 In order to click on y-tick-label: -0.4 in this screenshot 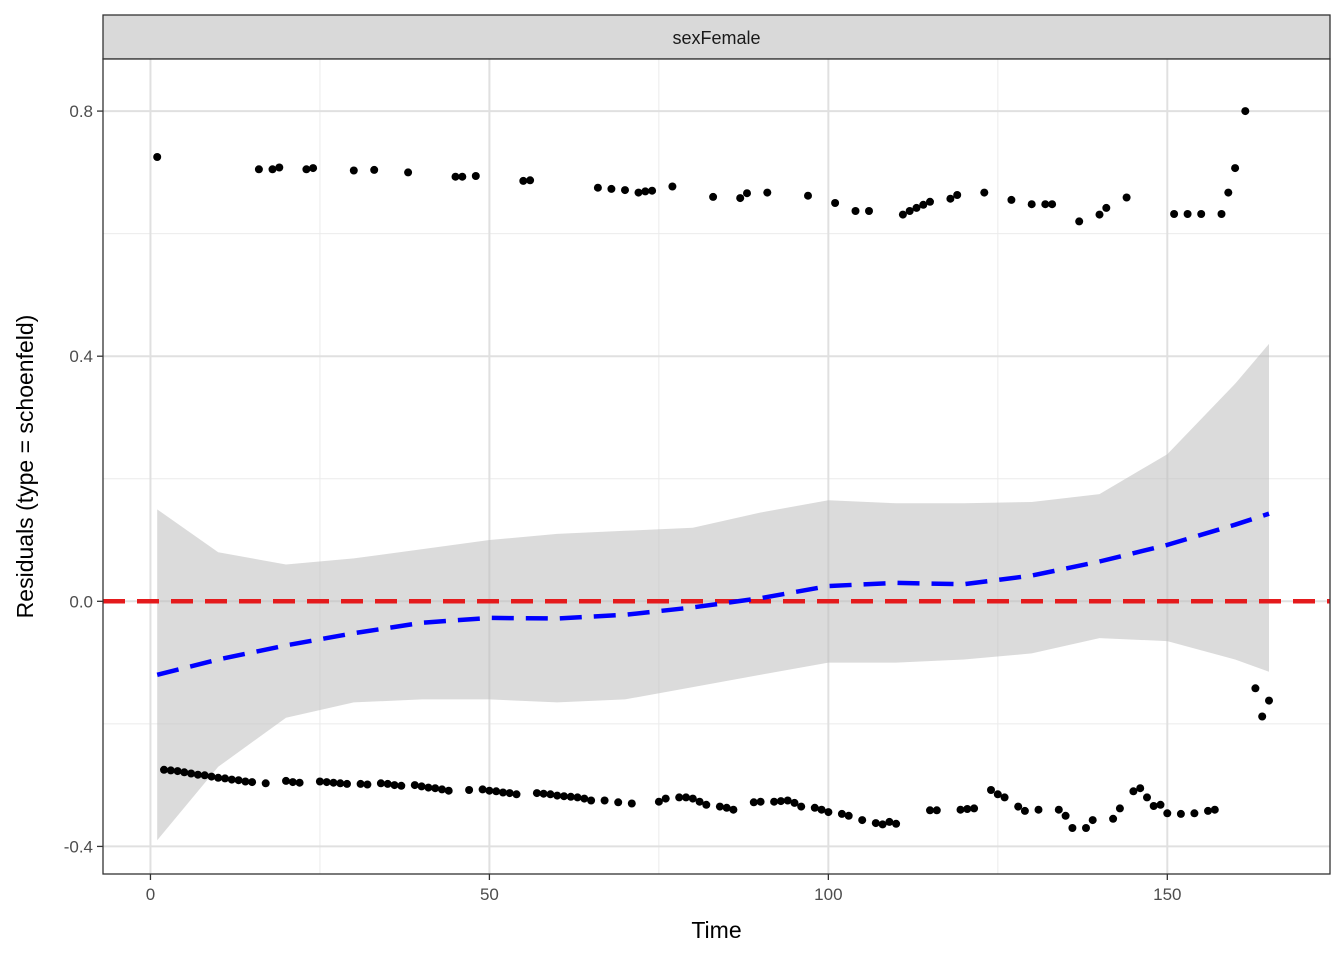, I will do `click(78, 846)`.